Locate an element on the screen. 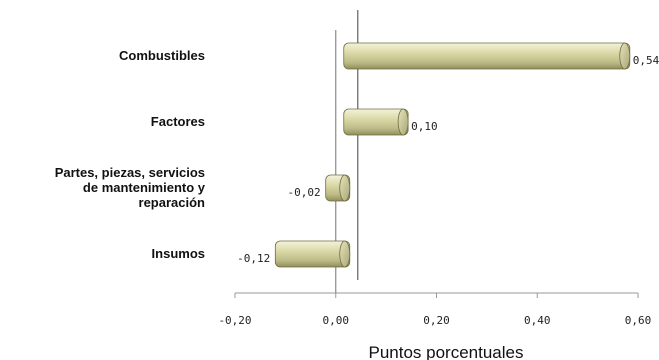 The image size is (659, 360). data-label: 0,10 is located at coordinates (424, 126).